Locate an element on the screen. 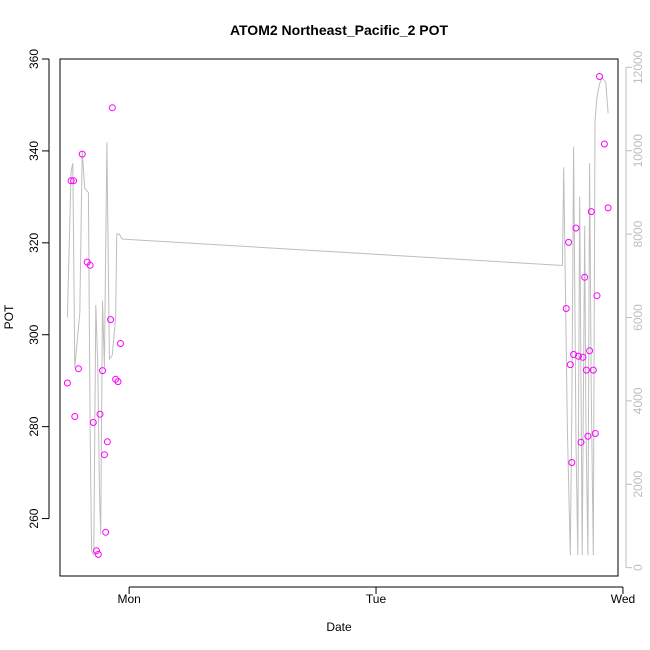 The width and height of the screenshot is (650, 650). right-axis-tick-label: 4000 is located at coordinates (638, 400).